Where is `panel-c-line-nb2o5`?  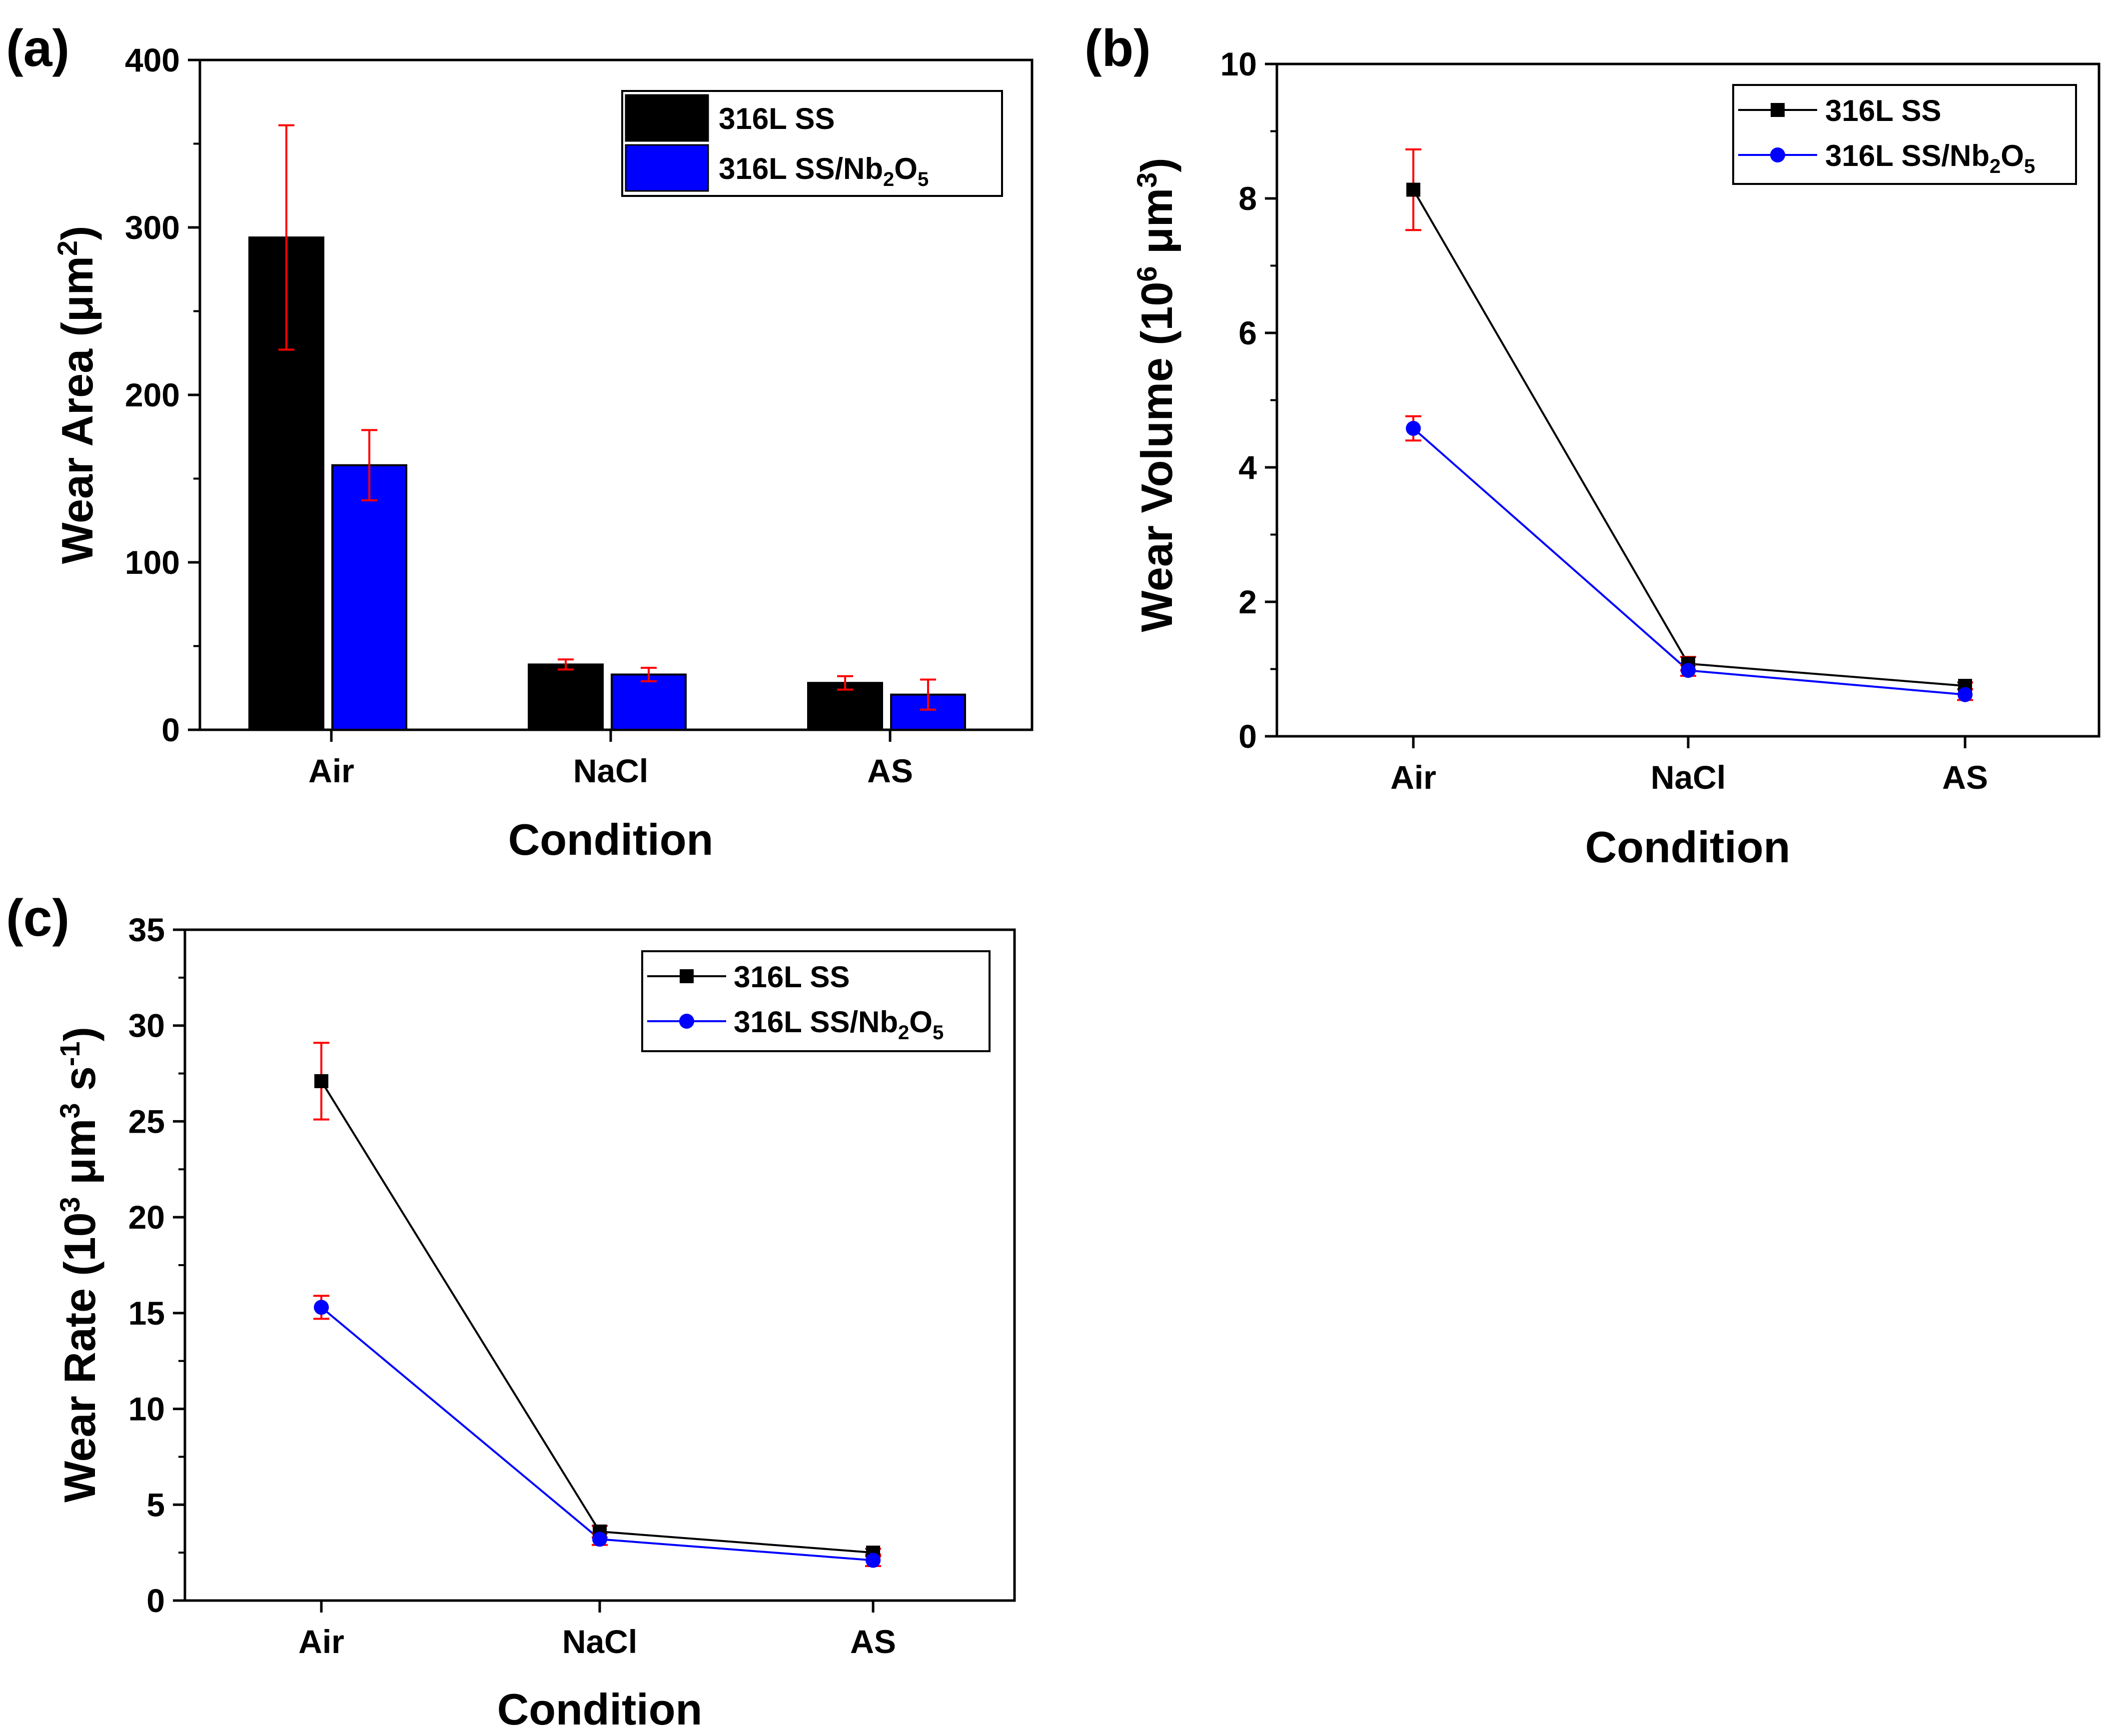 panel-c-line-nb2o5 is located at coordinates (597, 1434).